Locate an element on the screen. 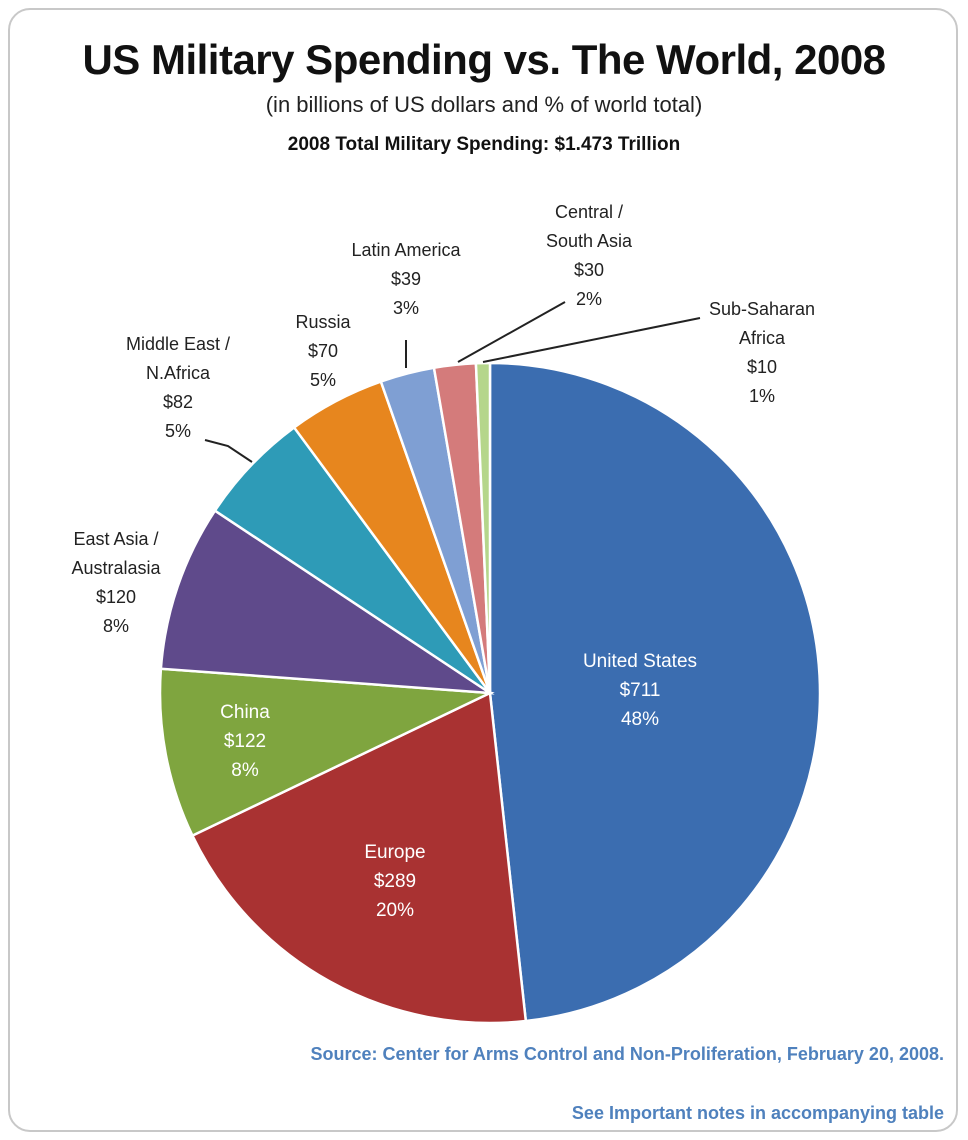  pie-slice-china is located at coordinates (326, 752).